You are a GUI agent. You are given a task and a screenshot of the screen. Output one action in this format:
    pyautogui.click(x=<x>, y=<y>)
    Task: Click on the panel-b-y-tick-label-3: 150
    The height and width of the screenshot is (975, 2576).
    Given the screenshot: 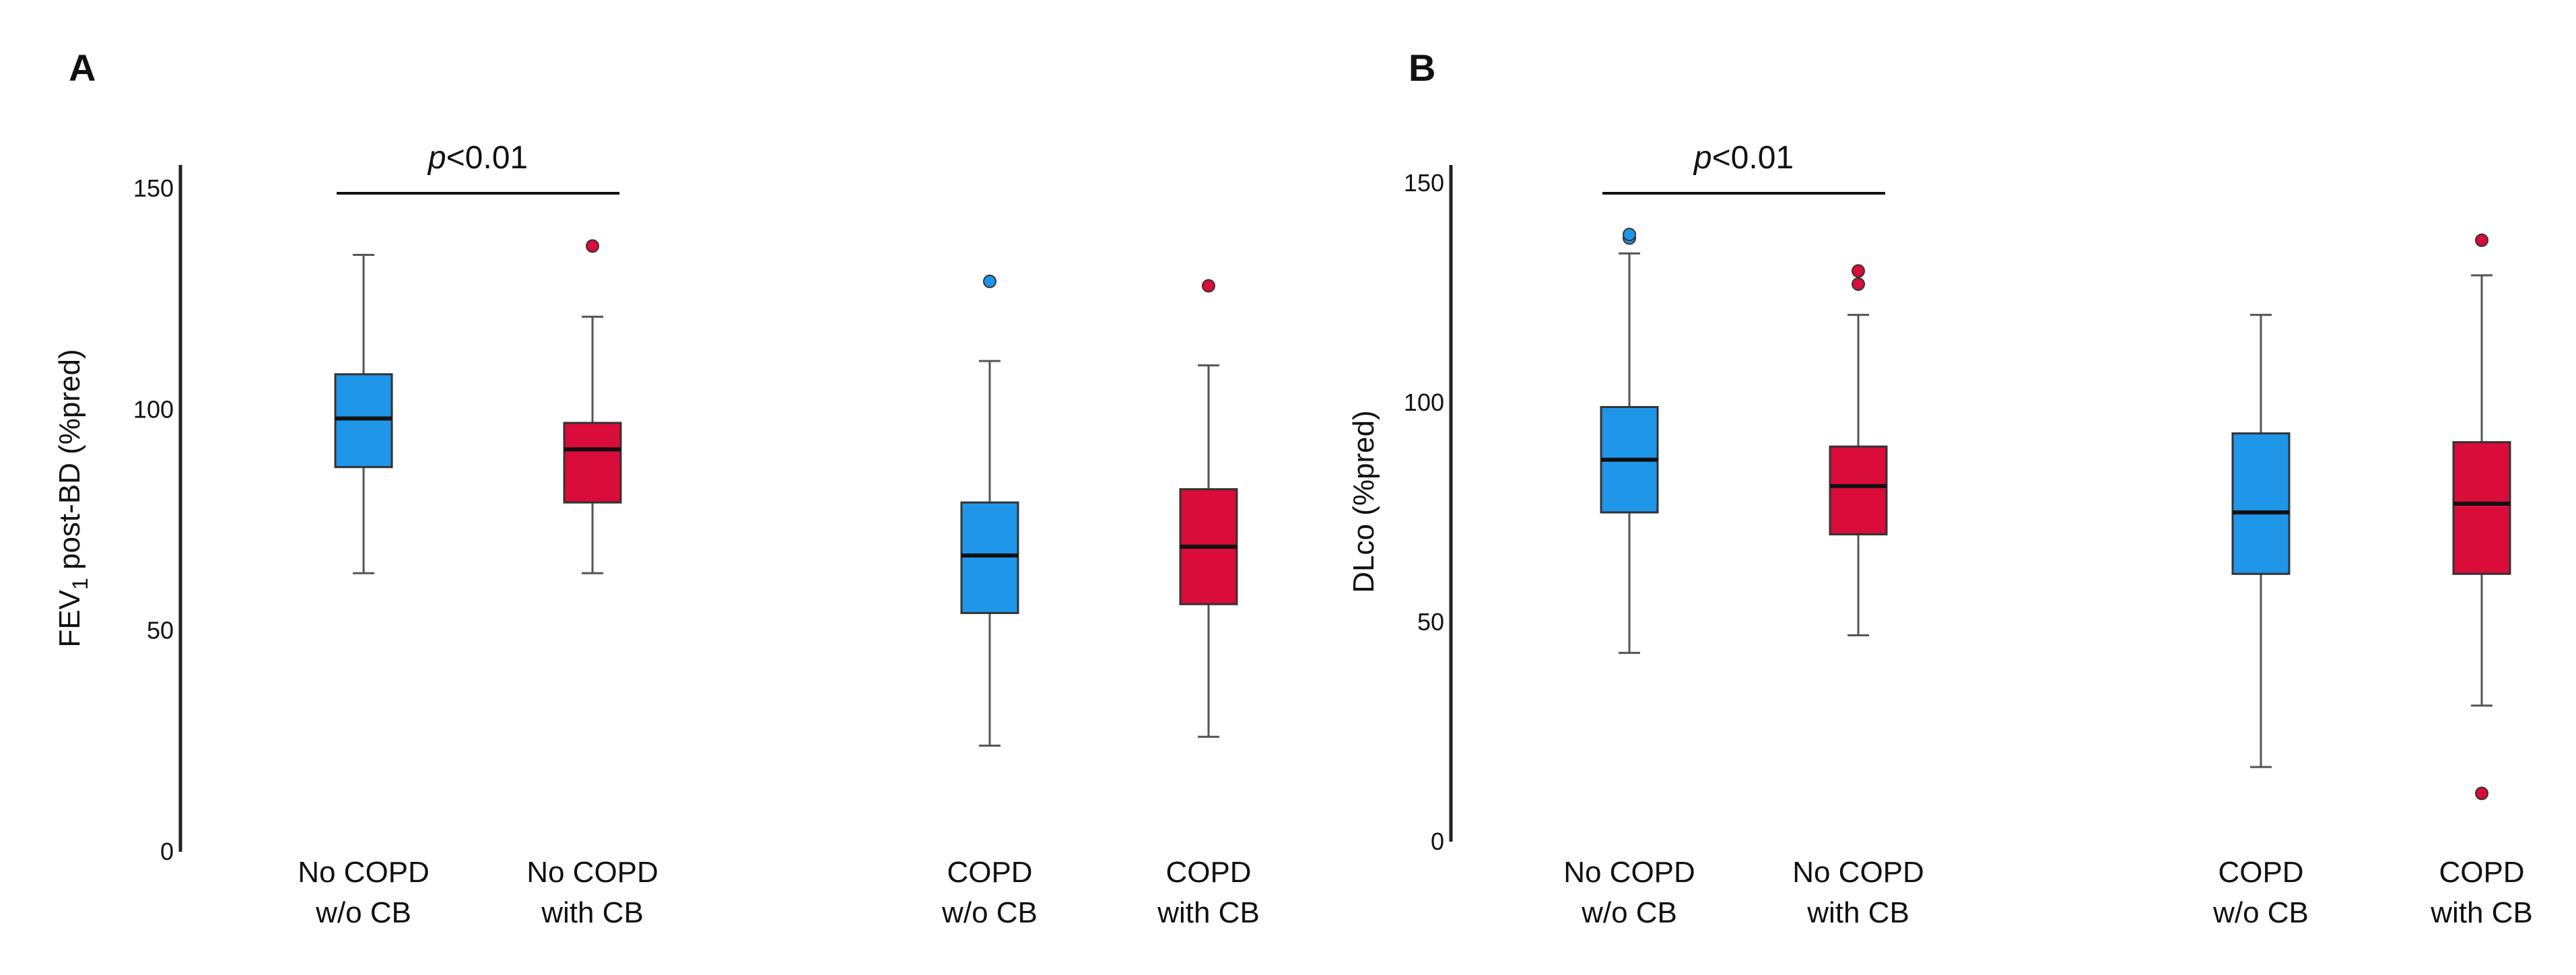 What is the action you would take?
    pyautogui.click(x=1424, y=183)
    